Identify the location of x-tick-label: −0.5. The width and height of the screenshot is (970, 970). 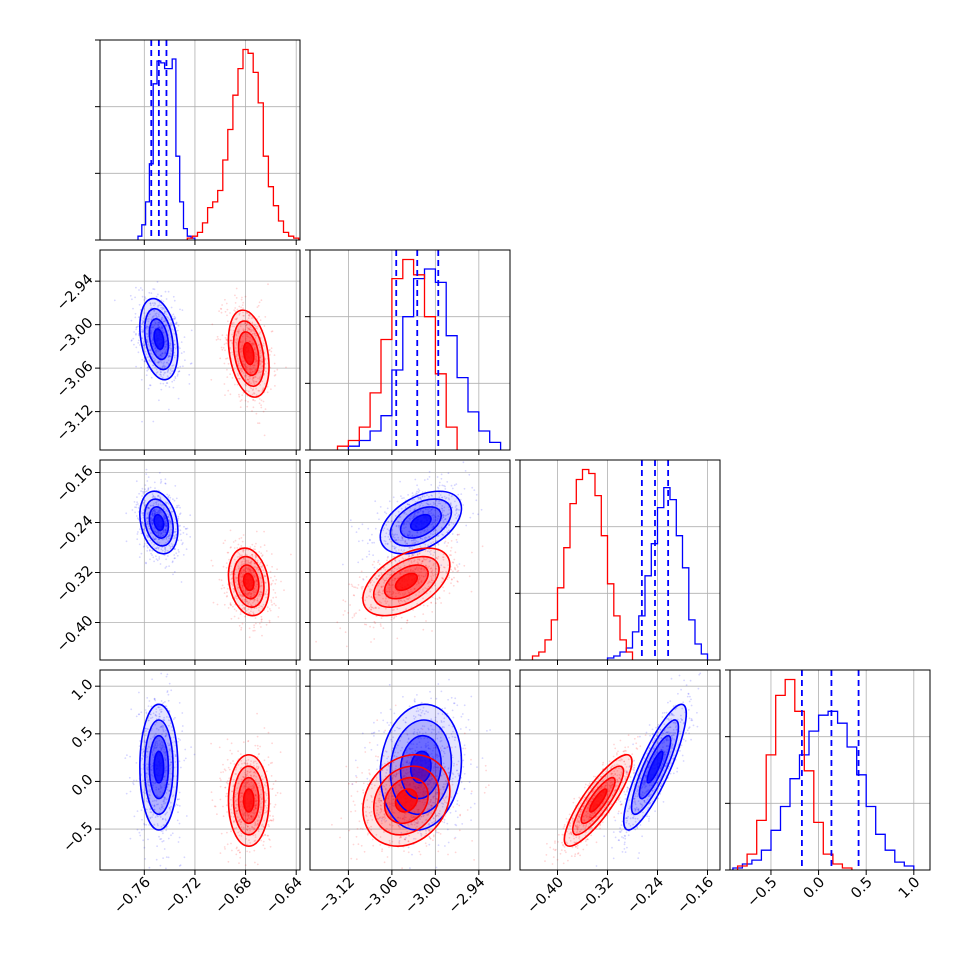
(762, 892).